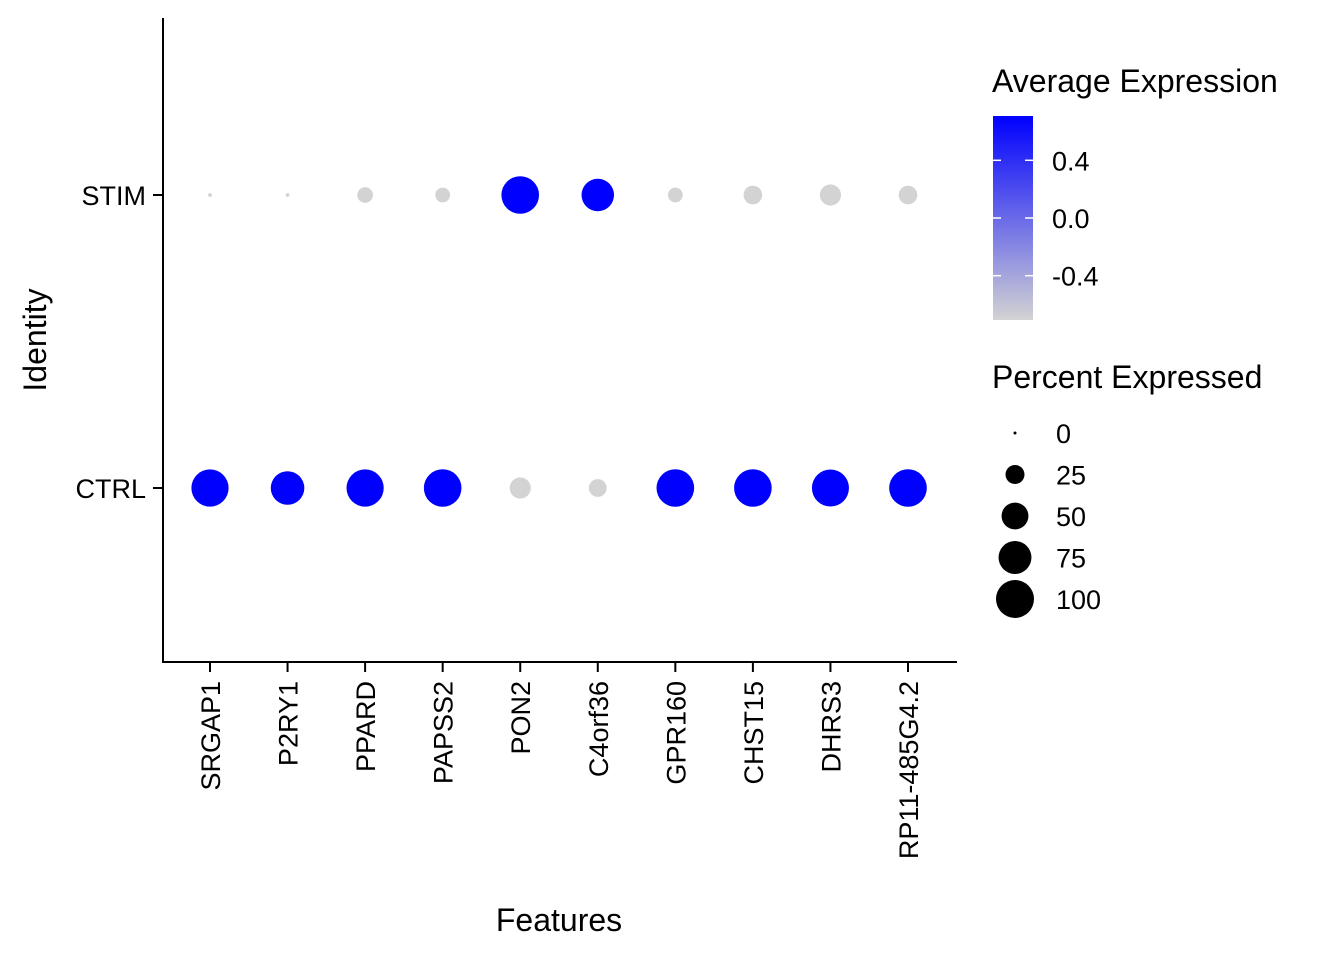 This screenshot has height=960, width=1344. Describe the element at coordinates (559, 920) in the screenshot. I see `x-axis-title: Features` at that location.